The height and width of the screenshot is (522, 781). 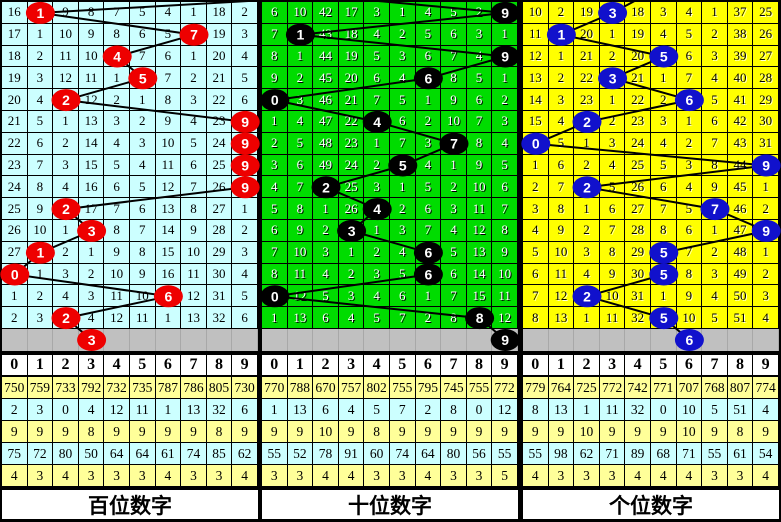 I want to click on trend-cell: 30, so click(x=638, y=274).